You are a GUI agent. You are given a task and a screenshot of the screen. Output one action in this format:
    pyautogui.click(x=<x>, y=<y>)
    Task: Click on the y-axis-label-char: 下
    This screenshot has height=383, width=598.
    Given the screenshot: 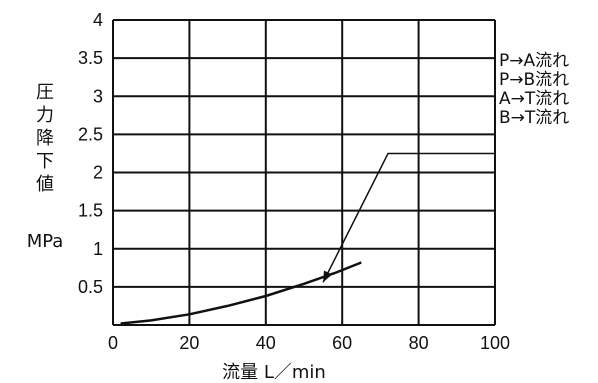 What is the action you would take?
    pyautogui.click(x=45, y=161)
    